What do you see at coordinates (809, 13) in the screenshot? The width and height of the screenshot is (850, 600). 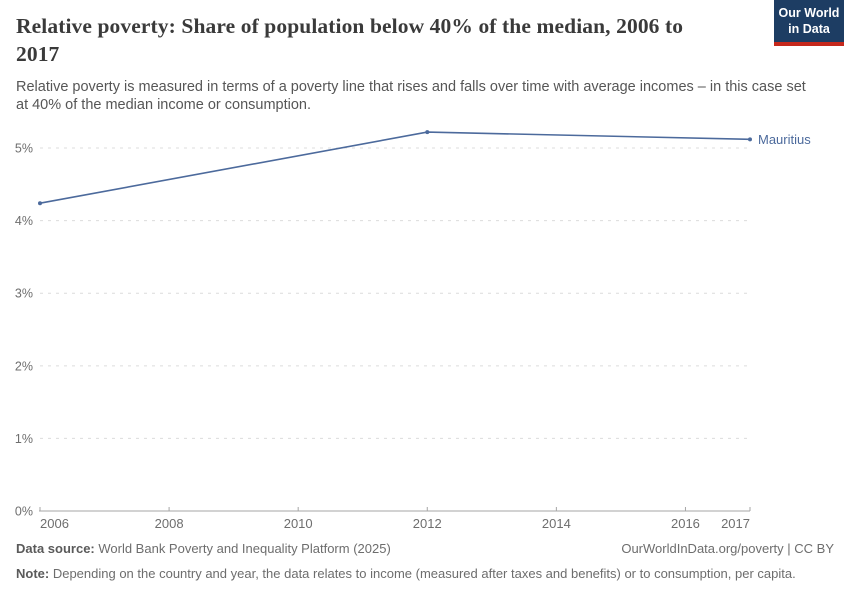 I see `owid-logo-line1: Our World` at bounding box center [809, 13].